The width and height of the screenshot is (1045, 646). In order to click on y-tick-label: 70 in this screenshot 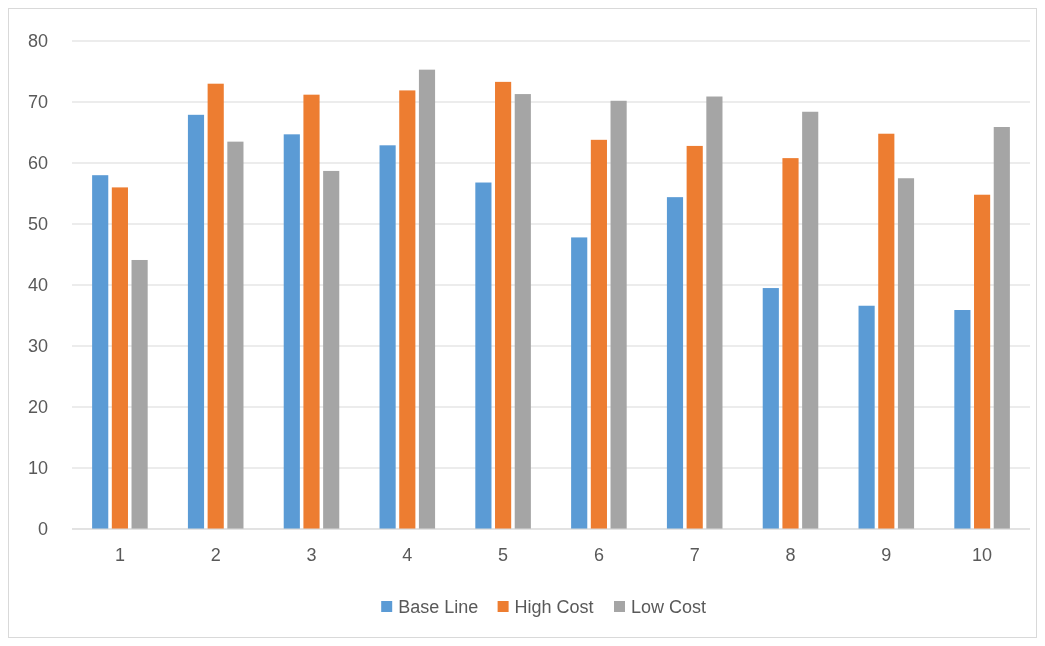, I will do `click(37, 102)`.